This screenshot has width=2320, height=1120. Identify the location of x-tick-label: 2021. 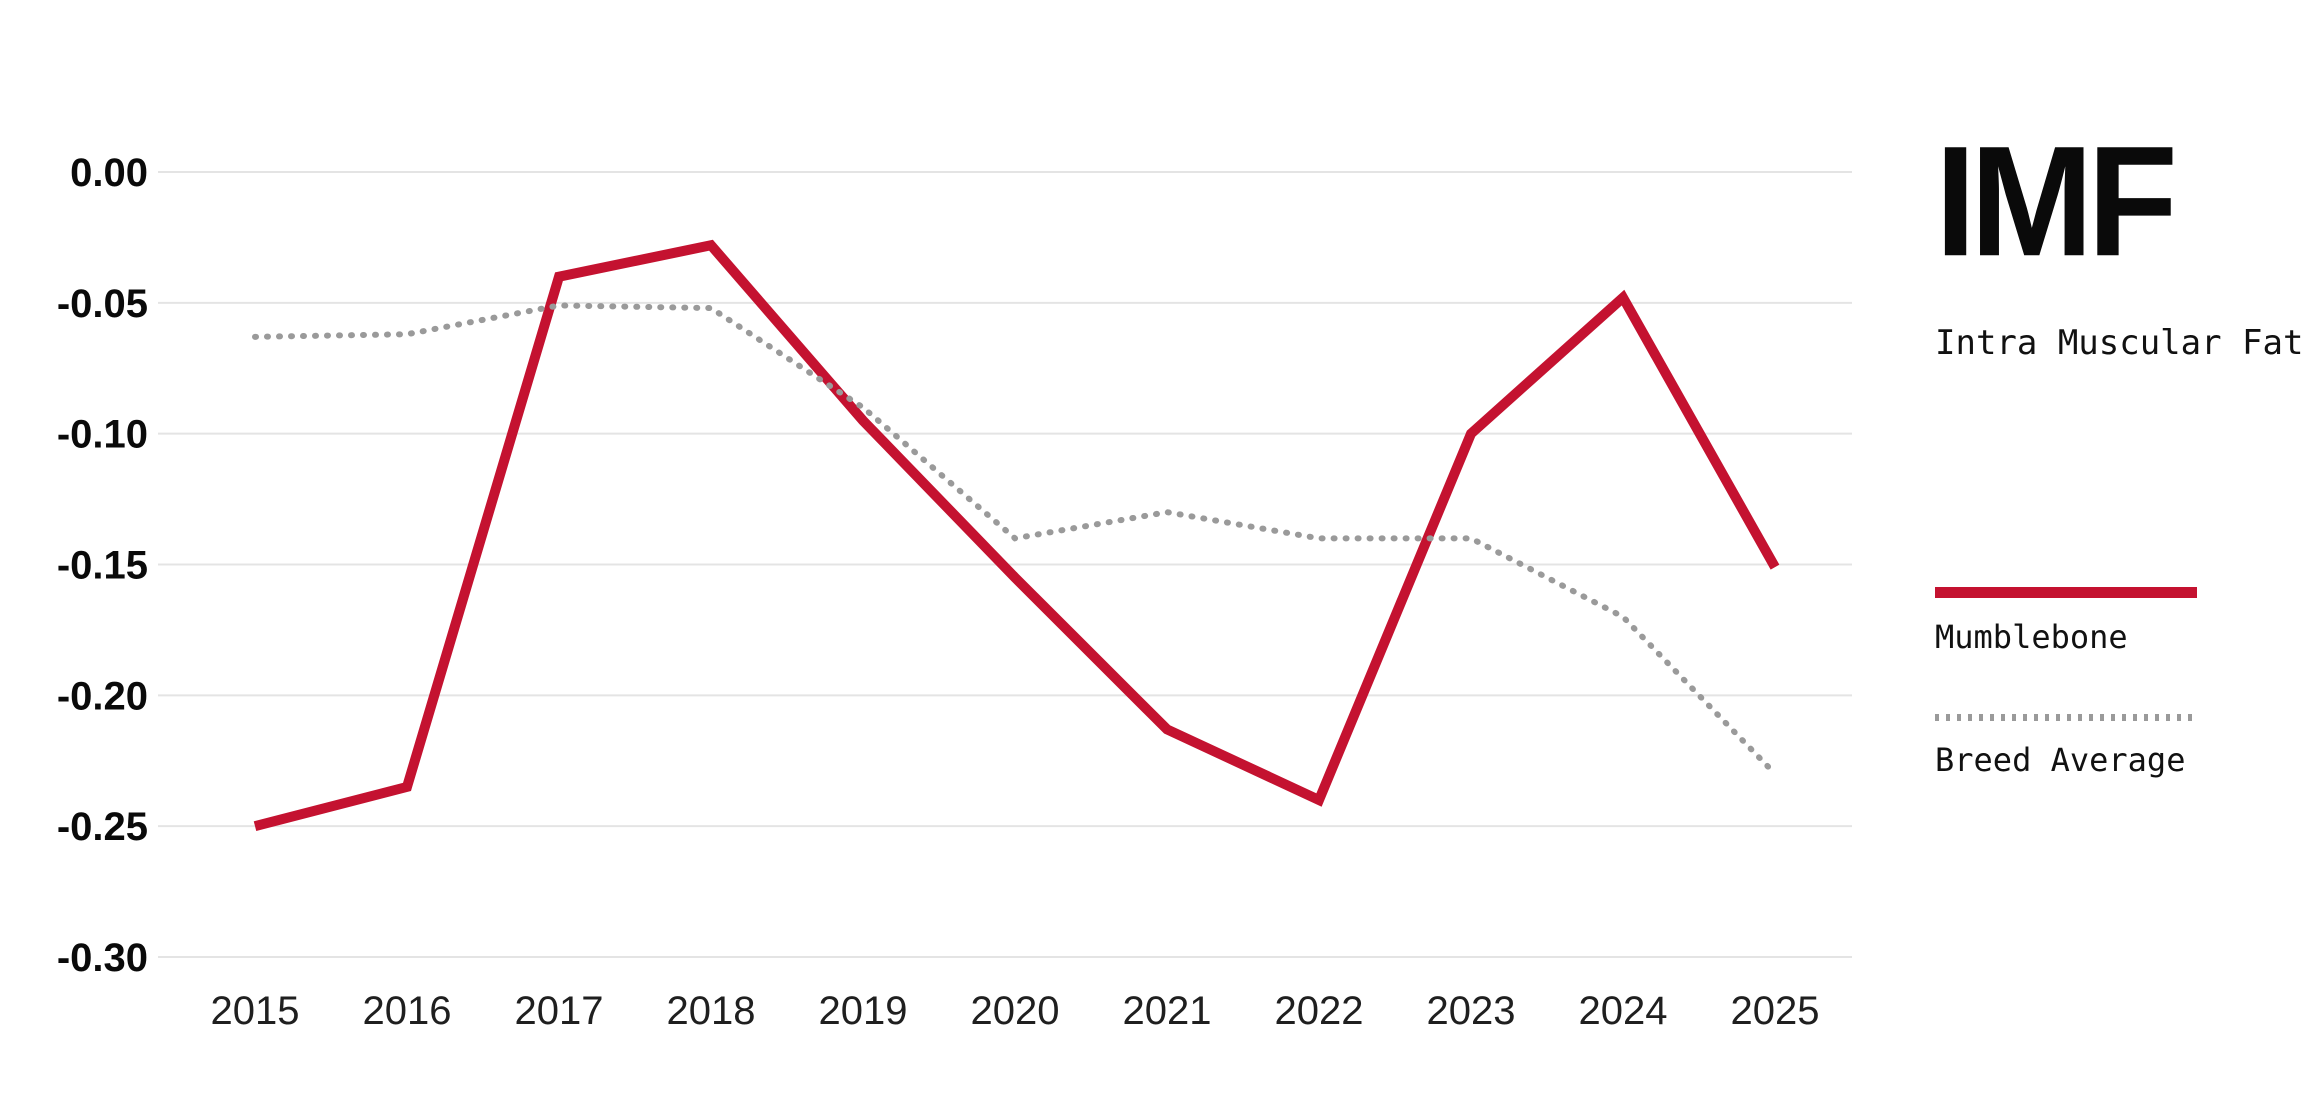
(1167, 1011).